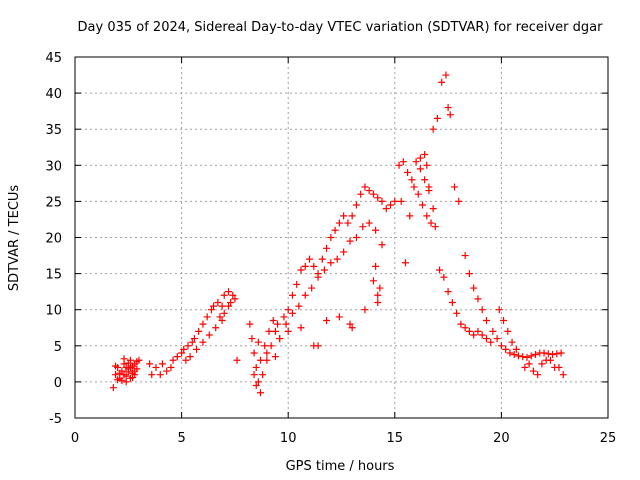 This screenshot has height=480, width=640. I want to click on x-tick-label: 20, so click(501, 438).